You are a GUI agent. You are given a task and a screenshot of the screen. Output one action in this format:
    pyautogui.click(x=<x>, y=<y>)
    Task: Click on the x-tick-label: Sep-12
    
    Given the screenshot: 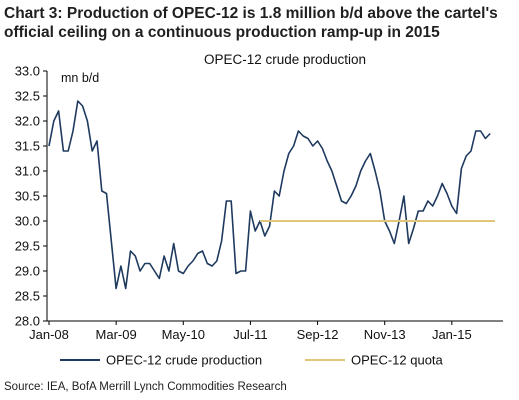 What is the action you would take?
    pyautogui.click(x=318, y=334)
    